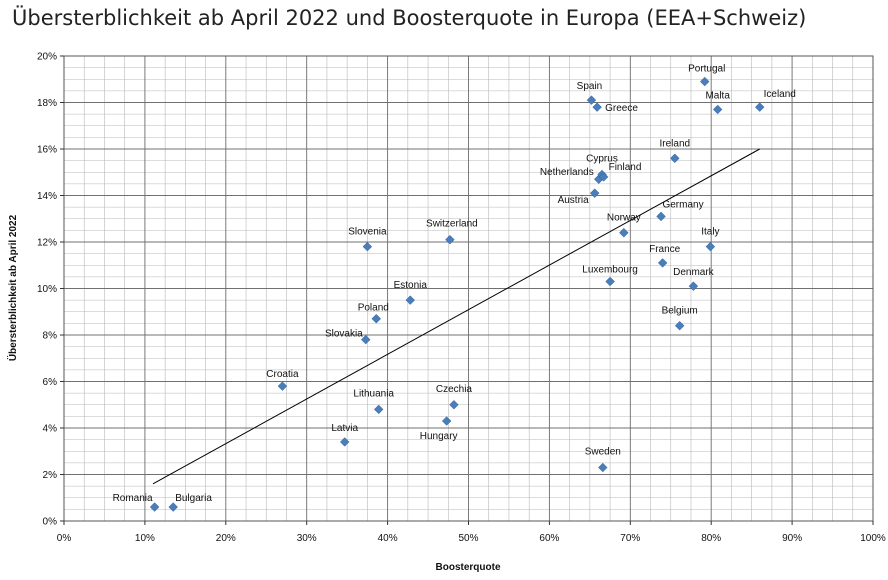 Image resolution: width=888 pixels, height=580 pixels. What do you see at coordinates (50, 475) in the screenshot?
I see `y-tick-label: 2%` at bounding box center [50, 475].